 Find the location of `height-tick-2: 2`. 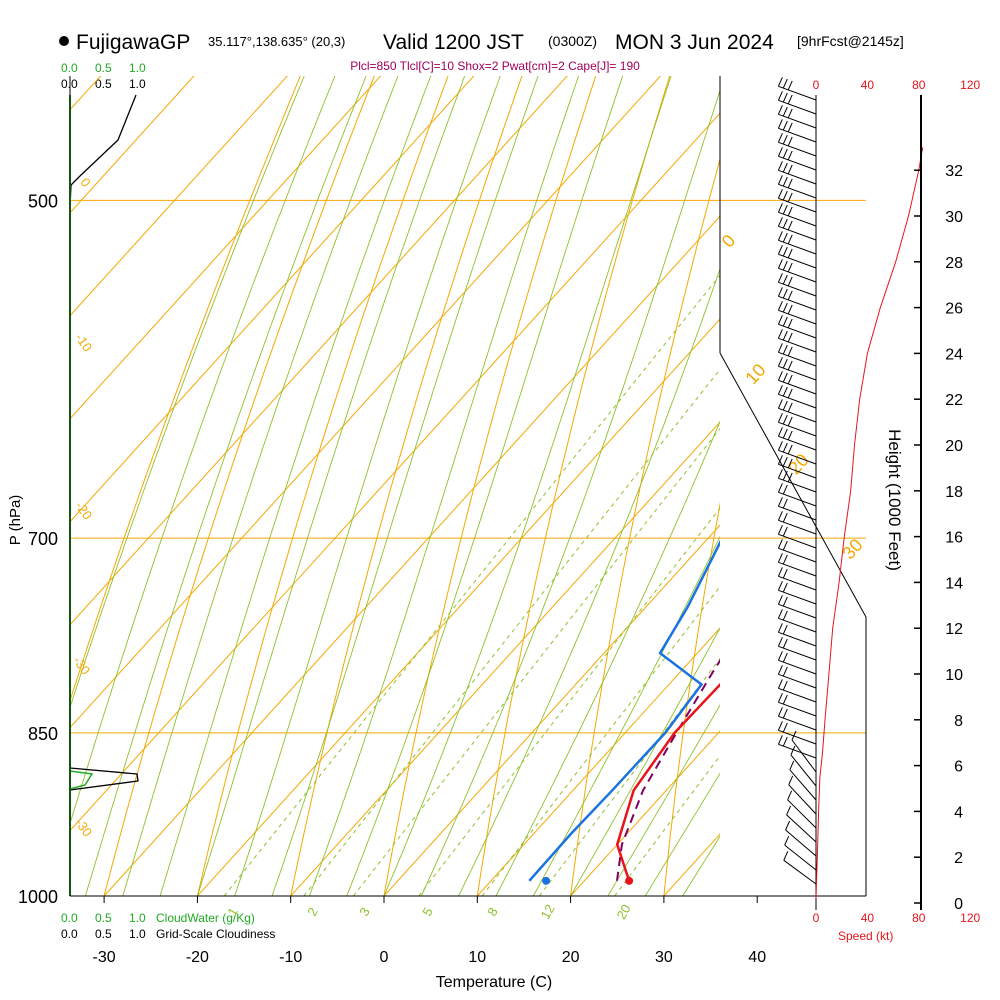

height-tick-2: 2 is located at coordinates (958, 858).